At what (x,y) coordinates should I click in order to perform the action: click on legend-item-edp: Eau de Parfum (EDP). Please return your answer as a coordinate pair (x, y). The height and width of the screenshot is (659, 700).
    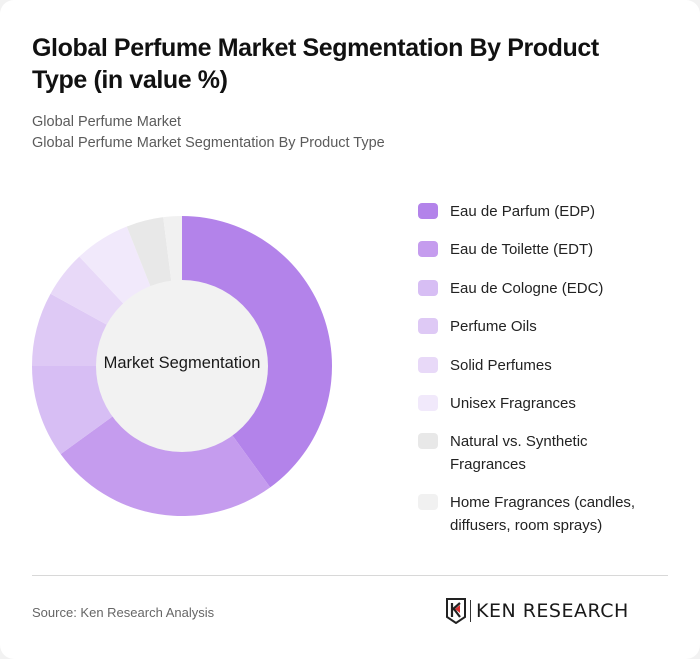
    Looking at the image, I should click on (534, 211).